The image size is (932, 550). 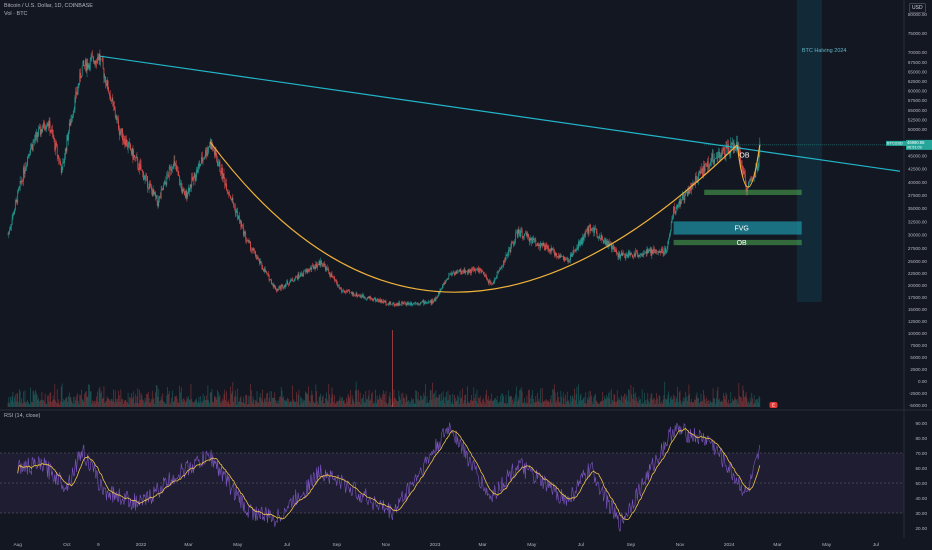 What do you see at coordinates (918, 393) in the screenshot?
I see `price-tick-label: -2500.00` at bounding box center [918, 393].